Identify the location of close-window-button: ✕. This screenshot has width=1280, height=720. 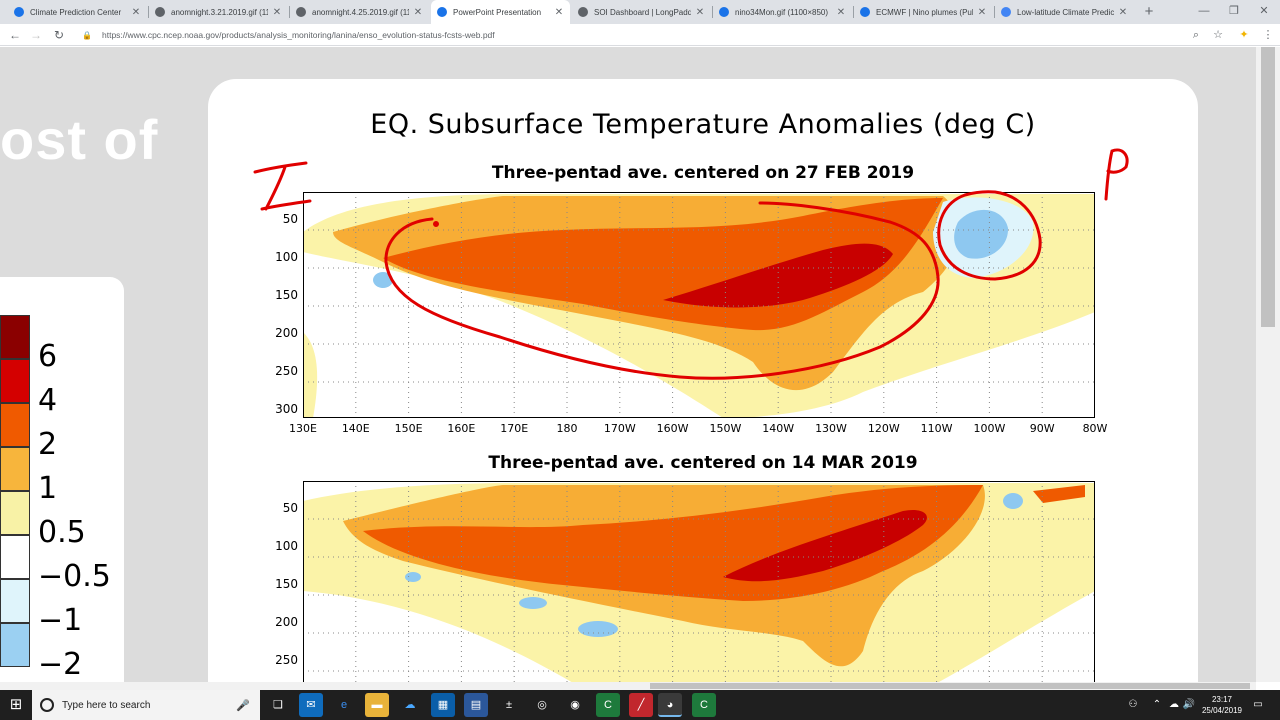
(1264, 11).